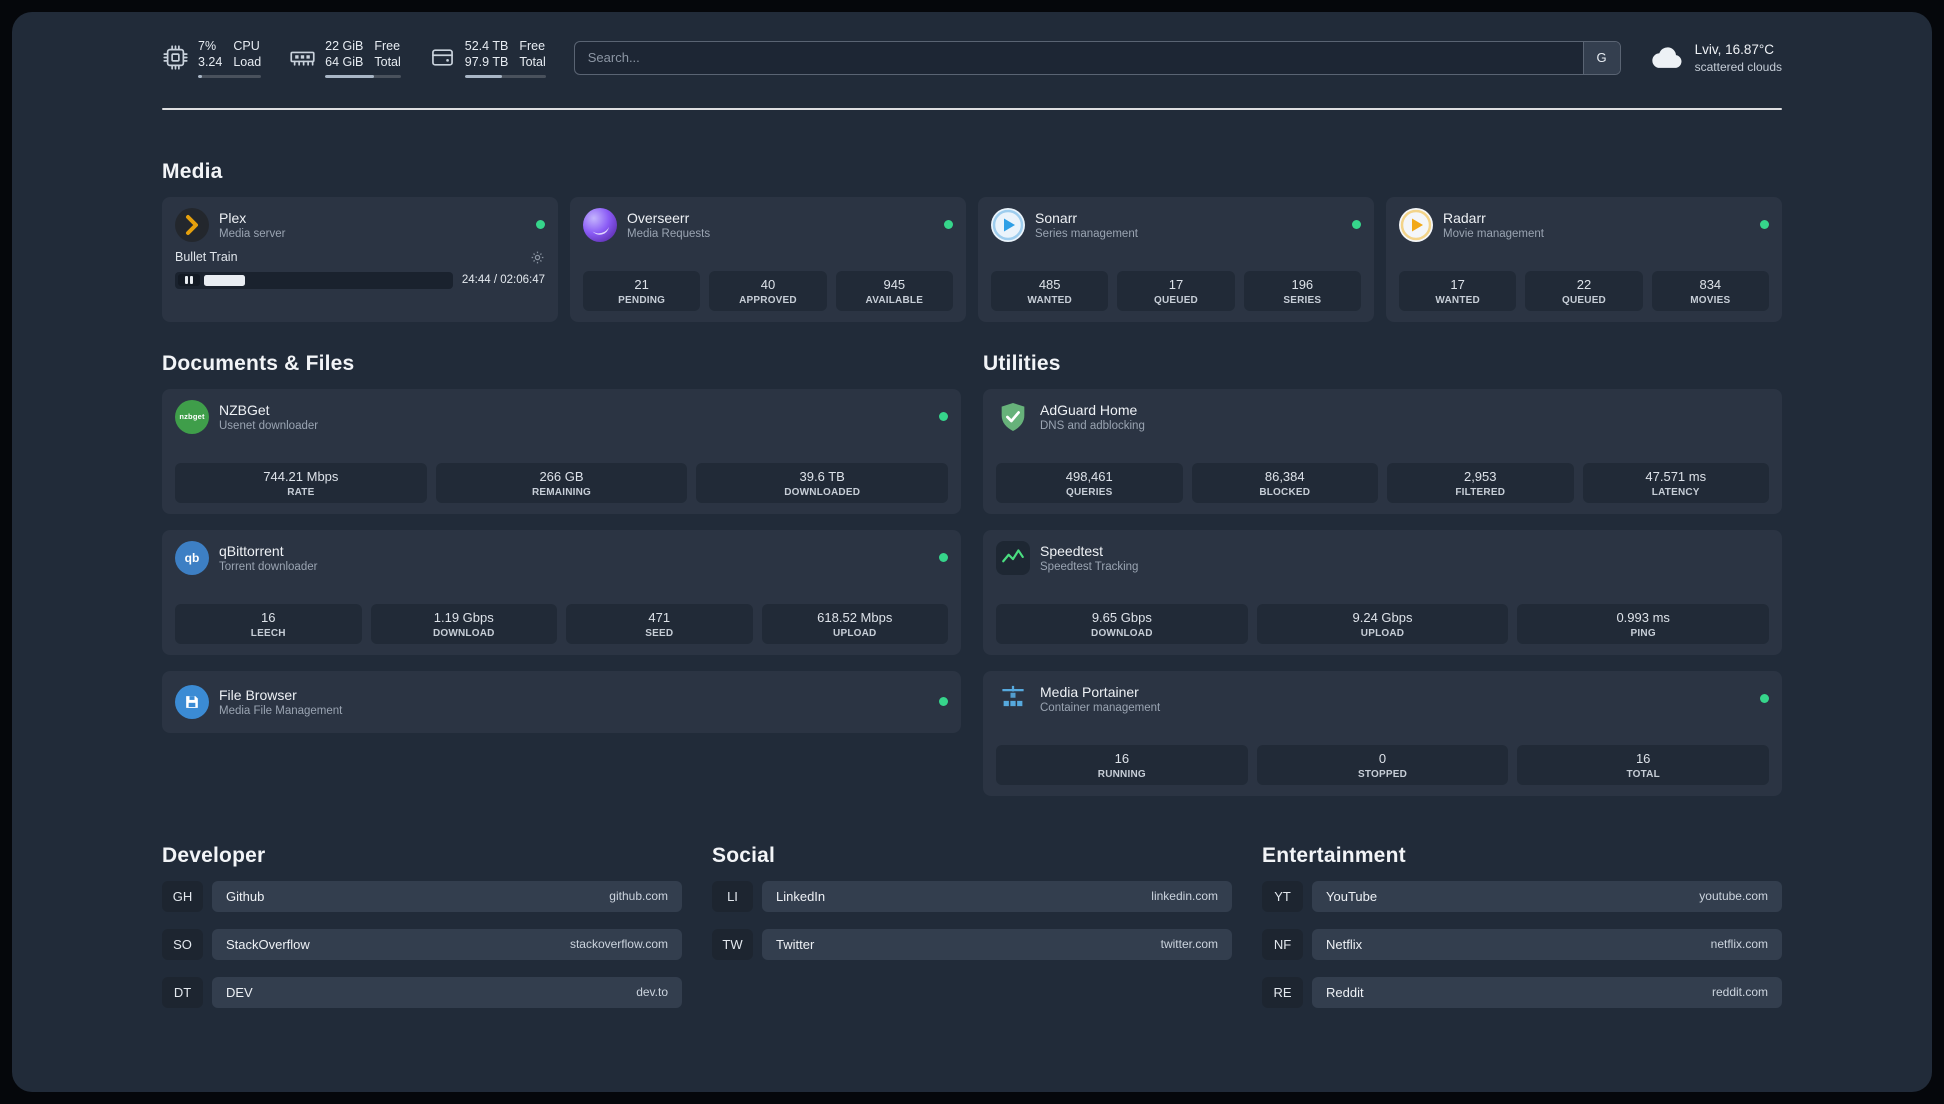 Image resolution: width=1944 pixels, height=1104 pixels. What do you see at coordinates (486, 62) in the screenshot?
I see `disk-total-value: 97.9 TB` at bounding box center [486, 62].